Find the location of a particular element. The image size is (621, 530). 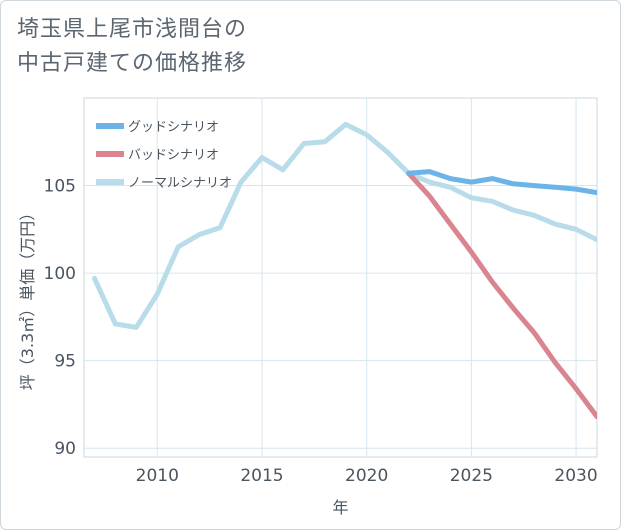

y-tick-label: 90 is located at coordinates (65, 449).